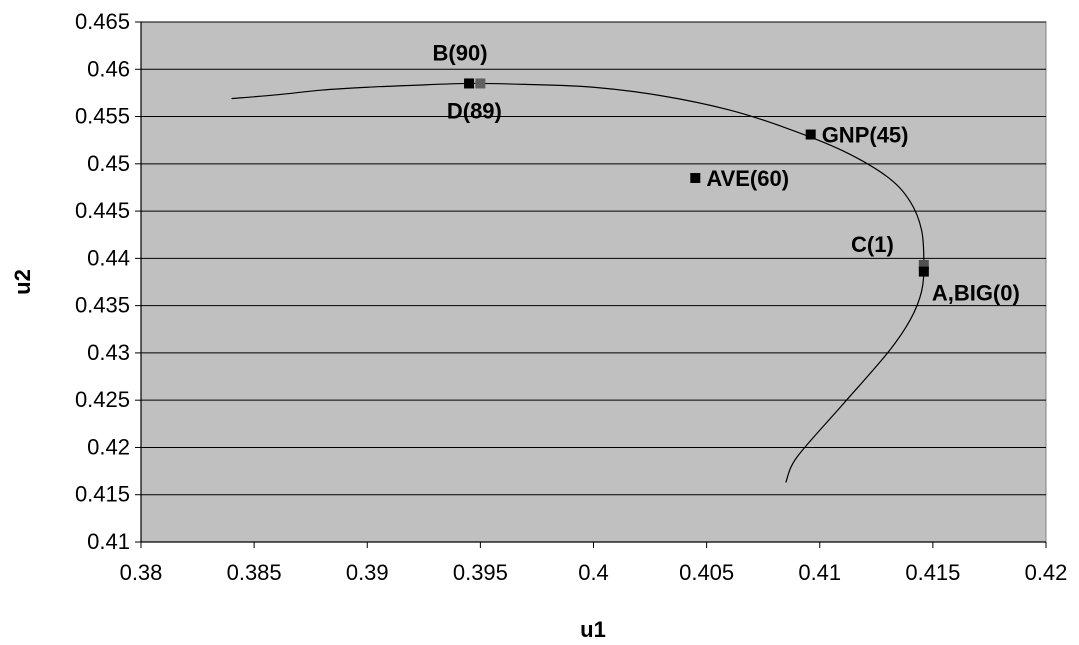  Describe the element at coordinates (102, 399) in the screenshot. I see `y-tick-label: 0.425` at that location.